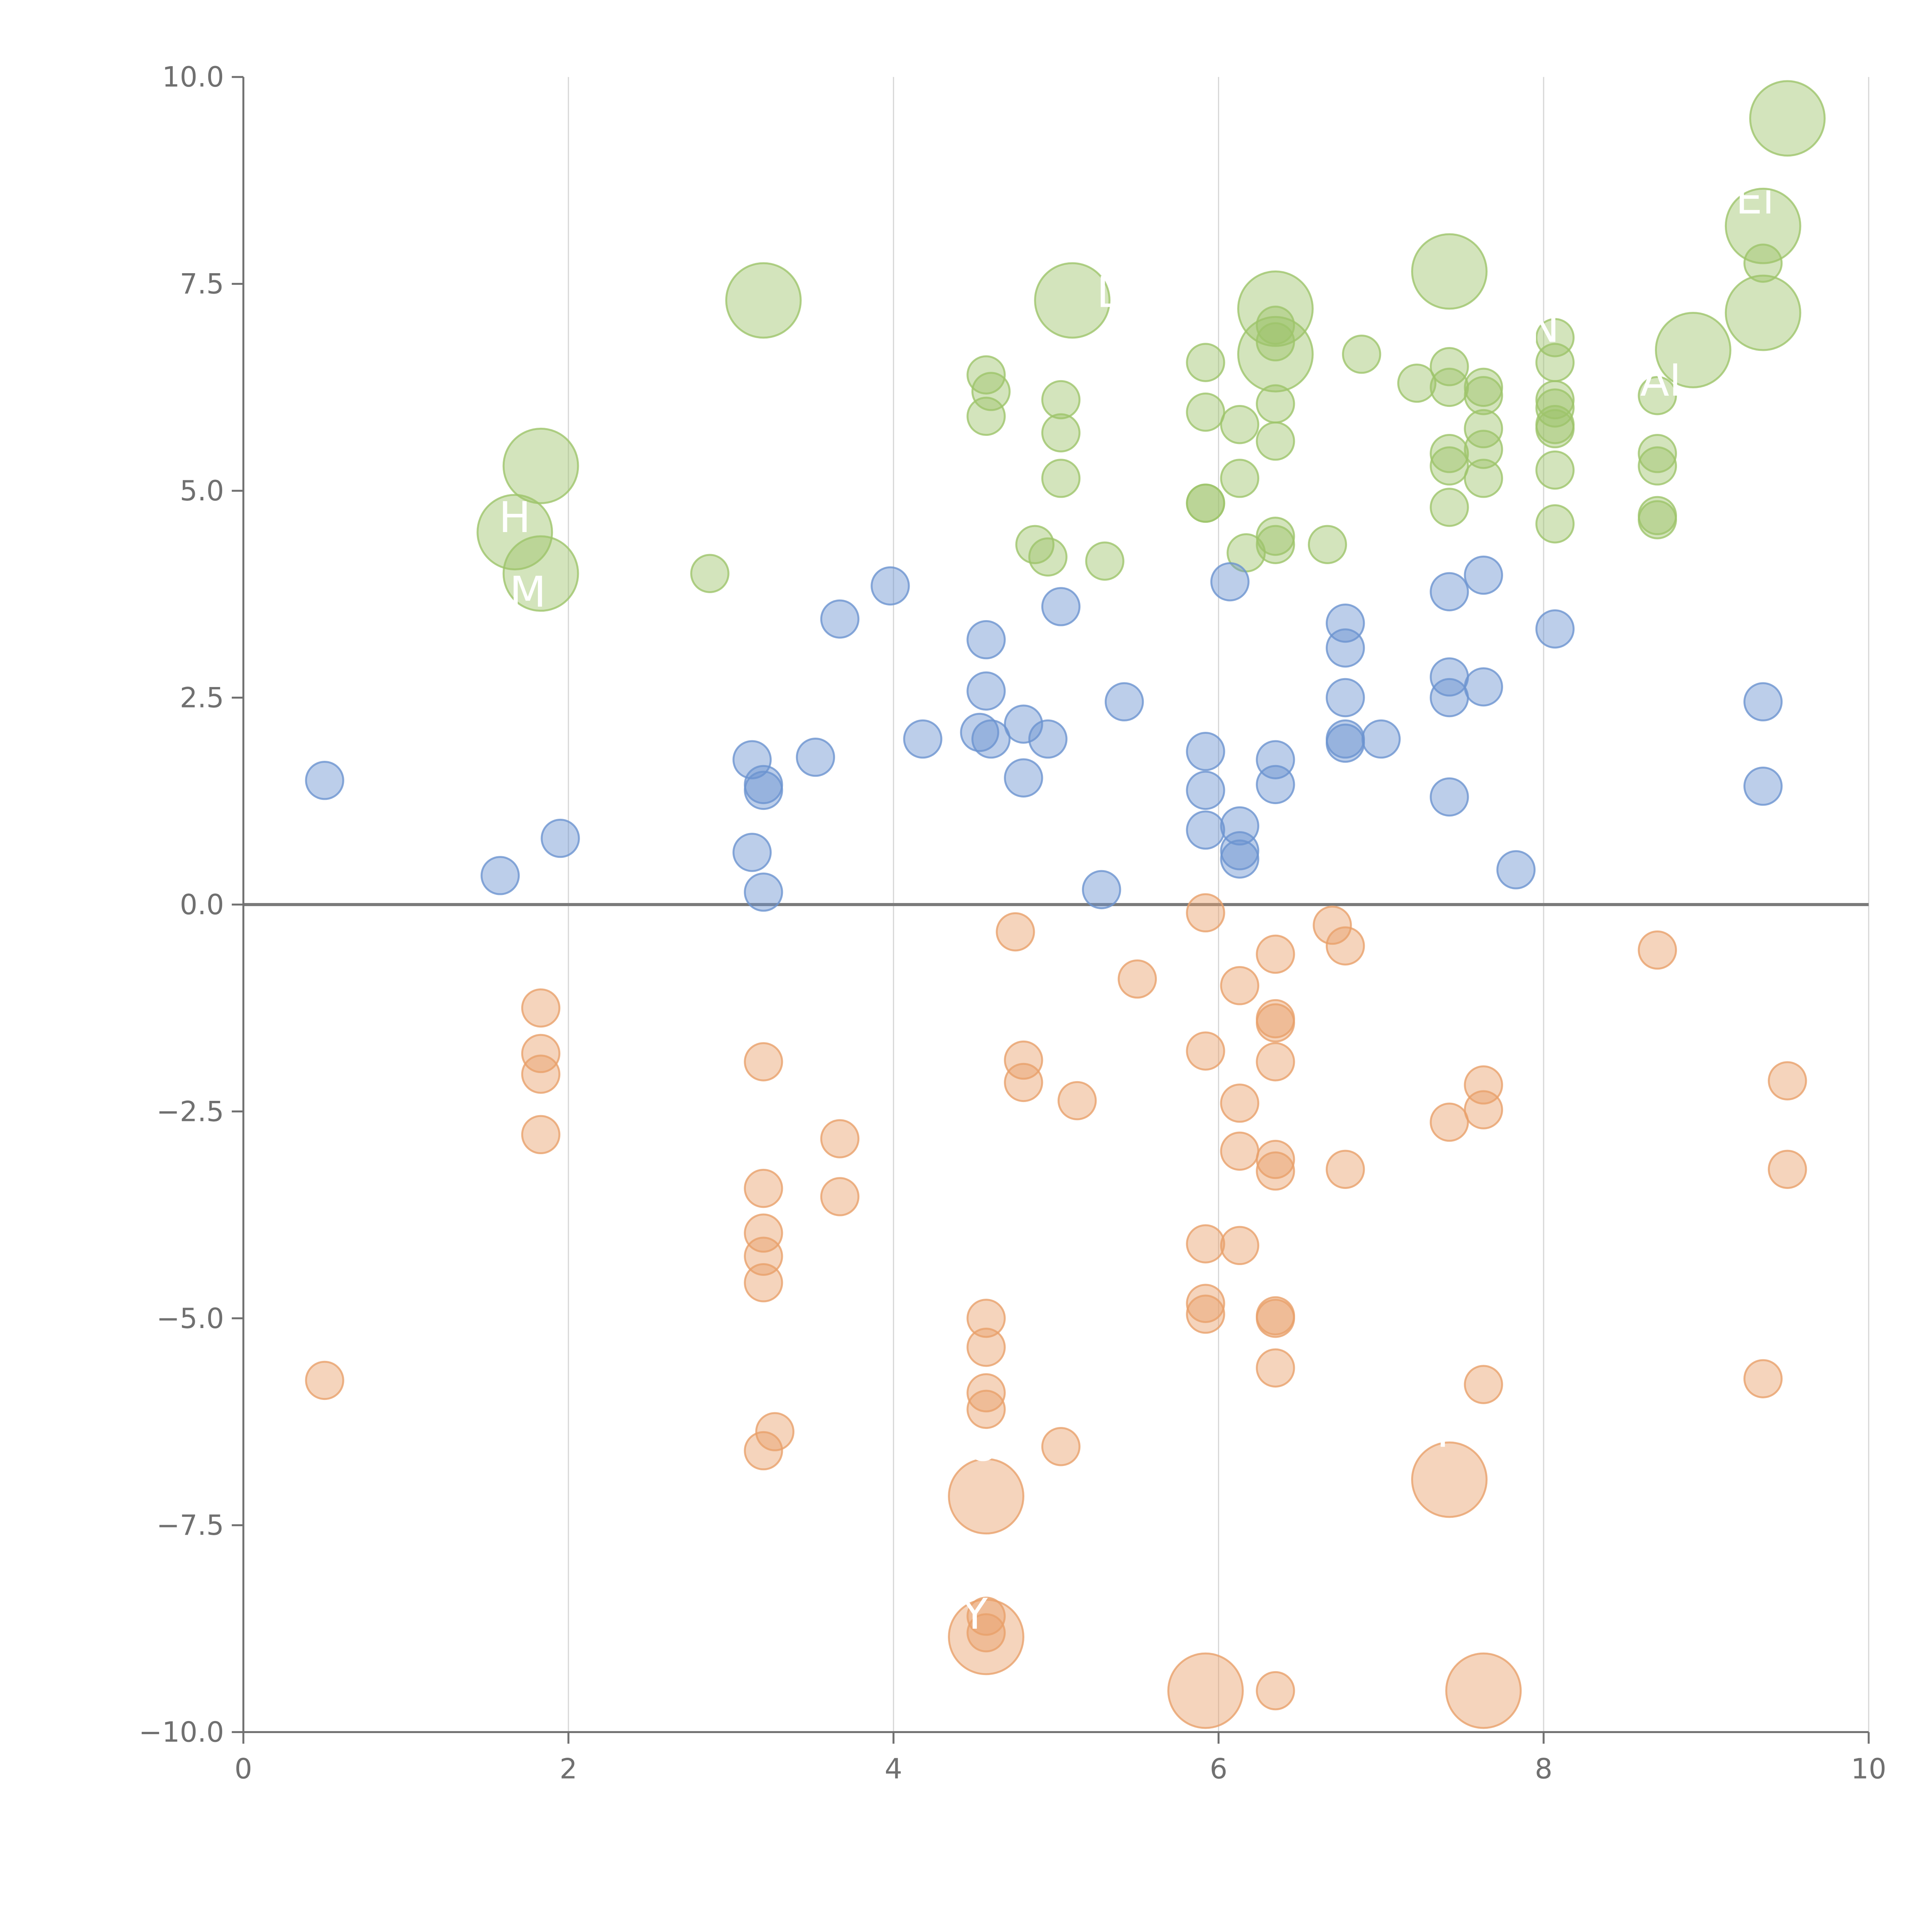  What do you see at coordinates (1755, 199) in the screenshot?
I see `point-annotation: Ei` at bounding box center [1755, 199].